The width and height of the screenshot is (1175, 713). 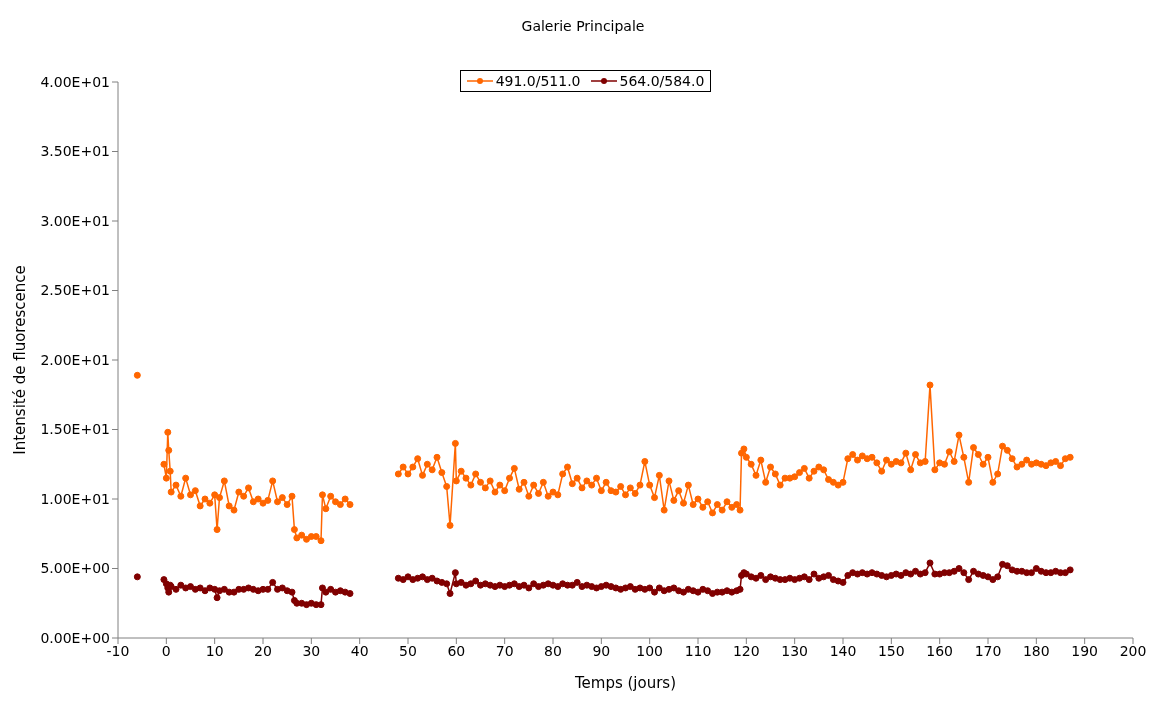 I want to click on y-tick-label: 4.00E+01, so click(x=75, y=81).